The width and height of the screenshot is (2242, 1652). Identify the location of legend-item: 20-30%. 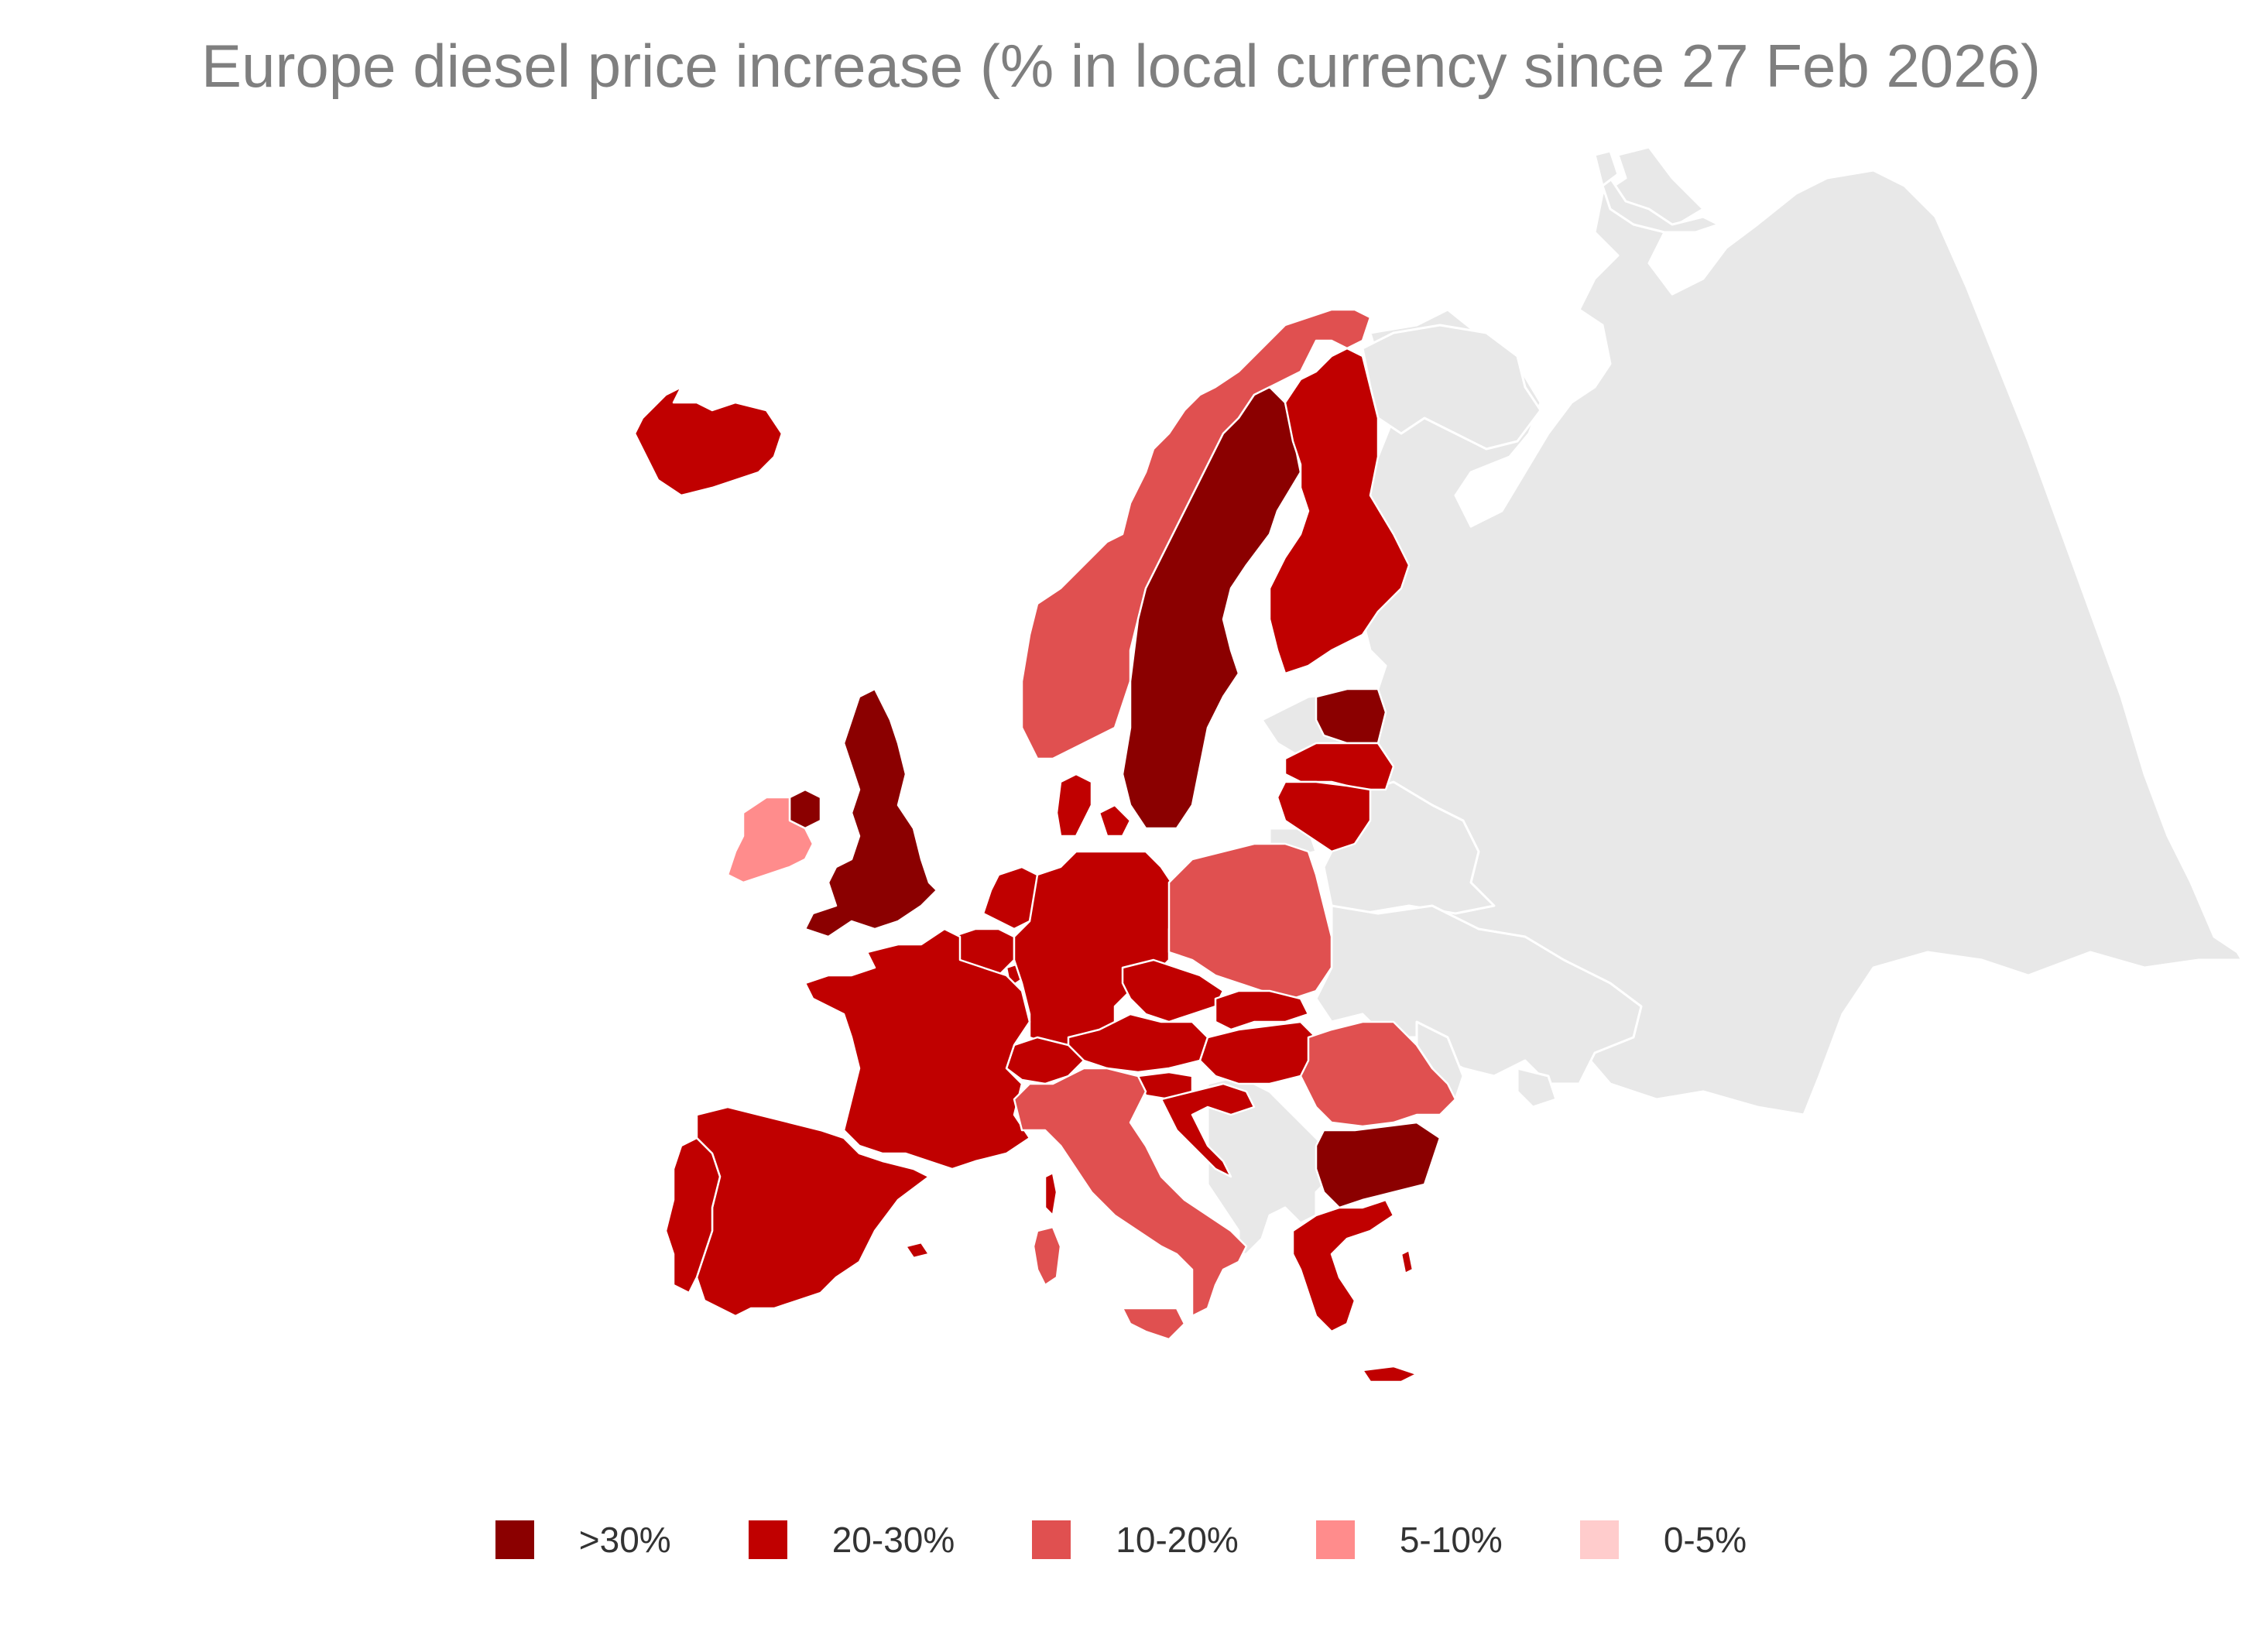
(851, 1540).